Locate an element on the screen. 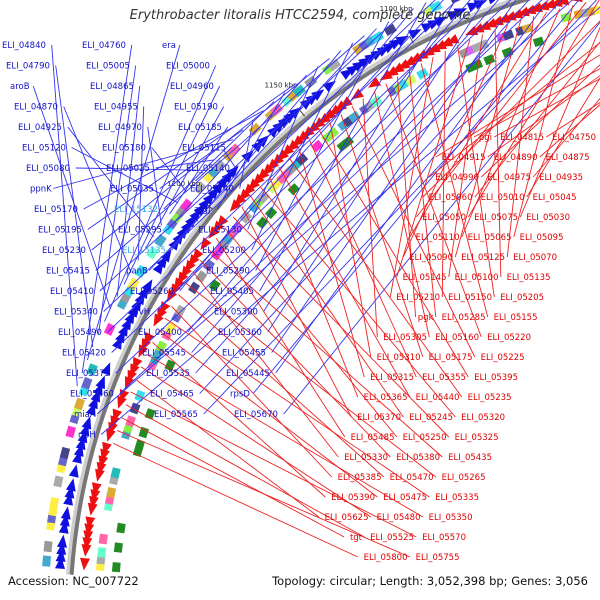 This screenshot has height=600, width=600. forward-gene-label-16: ELI_05180 is located at coordinates (124, 149).